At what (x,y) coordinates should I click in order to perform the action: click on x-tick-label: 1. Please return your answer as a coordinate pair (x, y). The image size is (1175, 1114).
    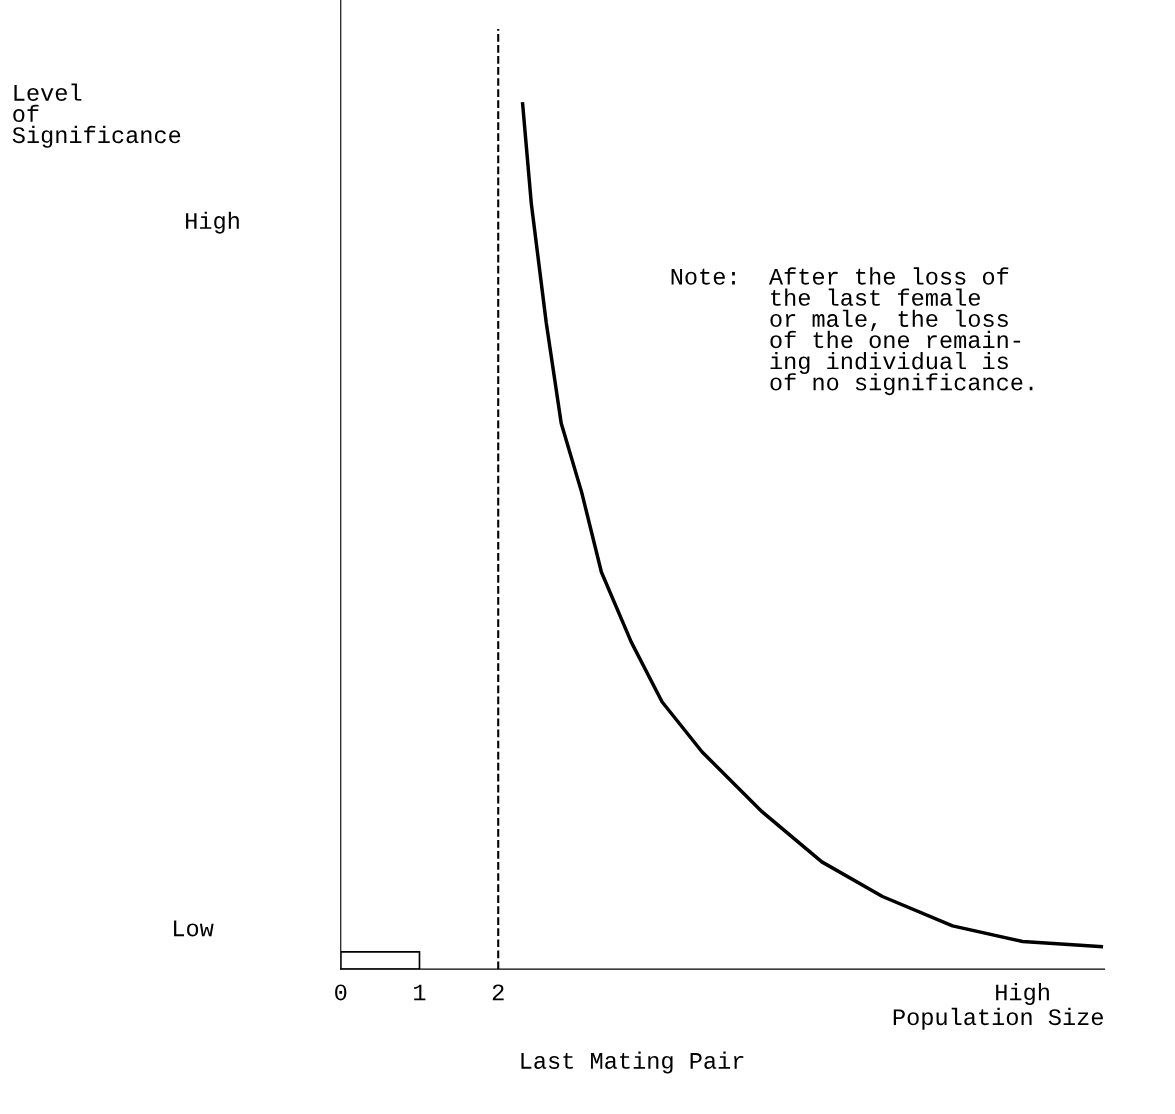
    Looking at the image, I should click on (420, 992).